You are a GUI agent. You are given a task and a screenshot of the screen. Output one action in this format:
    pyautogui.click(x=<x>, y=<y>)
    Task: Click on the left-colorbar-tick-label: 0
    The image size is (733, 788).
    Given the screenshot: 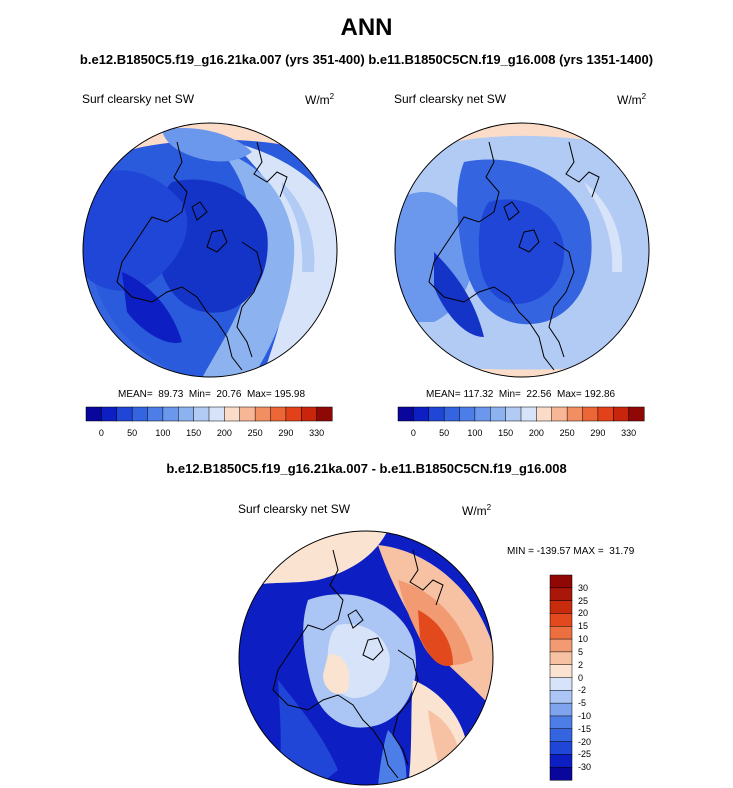 What is the action you would take?
    pyautogui.click(x=101, y=433)
    